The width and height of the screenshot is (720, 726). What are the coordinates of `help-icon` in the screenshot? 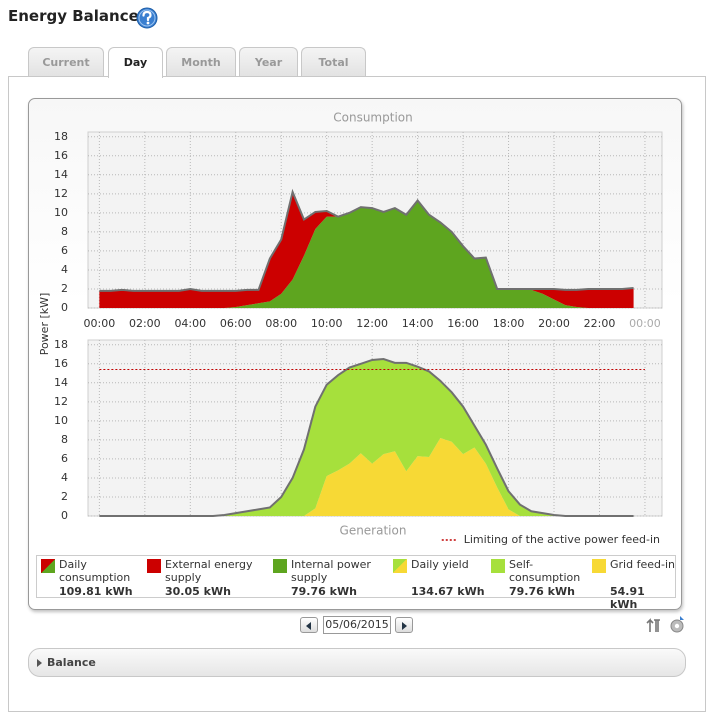 It's located at (147, 18).